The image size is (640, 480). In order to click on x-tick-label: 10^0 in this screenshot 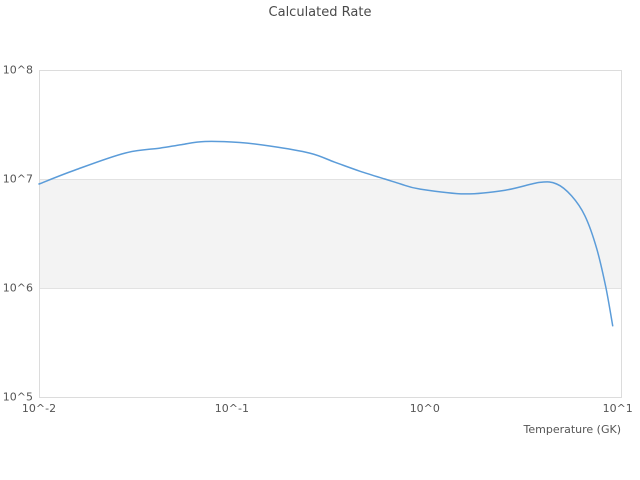, I will do `click(424, 408)`.